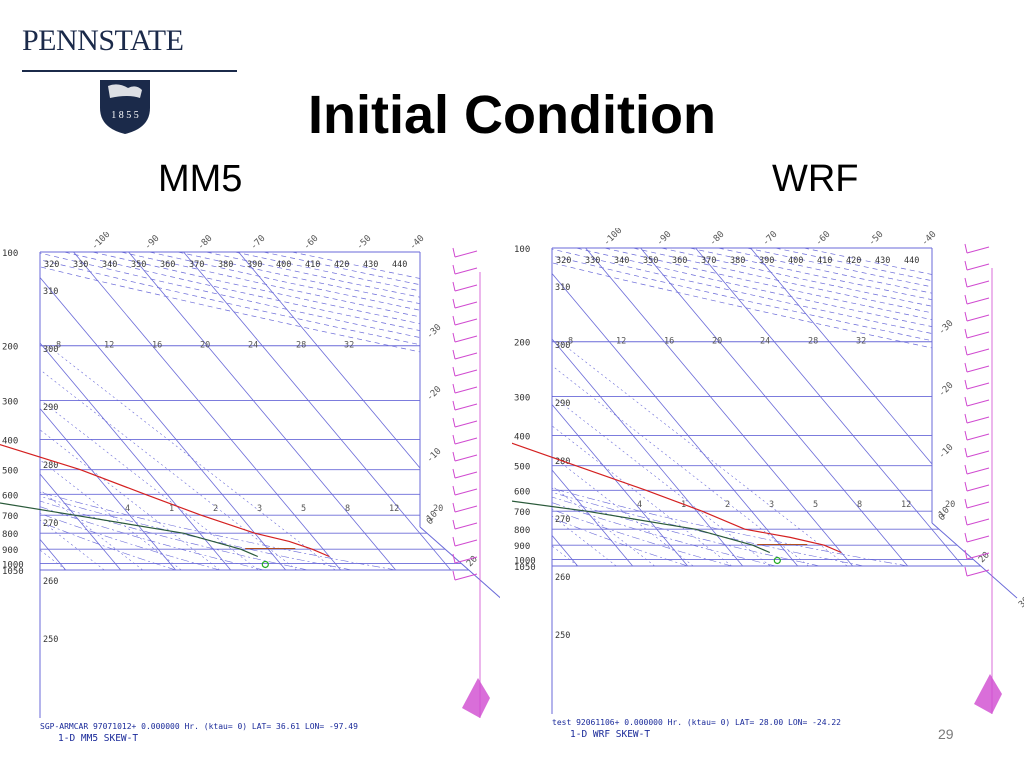 Image resolution: width=1024 pixels, height=768 pixels. I want to click on theta-label: 320, so click(563, 261).